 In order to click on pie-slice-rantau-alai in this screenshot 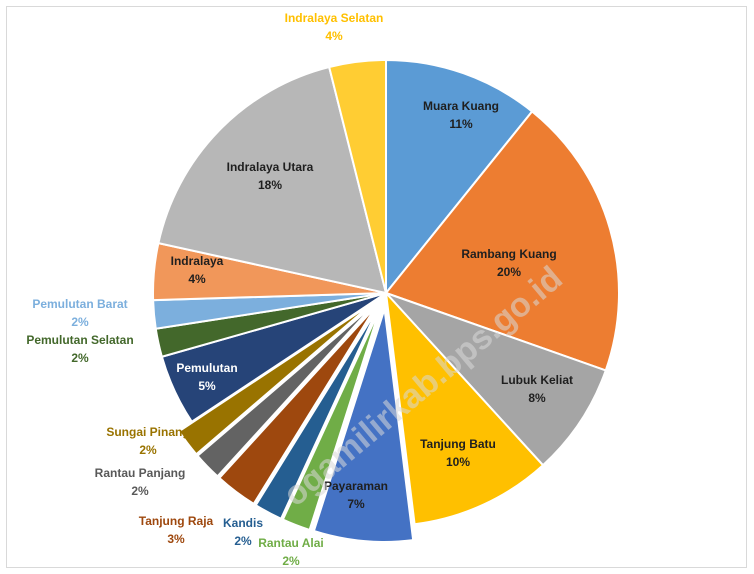, I will do `click(331, 419)`.